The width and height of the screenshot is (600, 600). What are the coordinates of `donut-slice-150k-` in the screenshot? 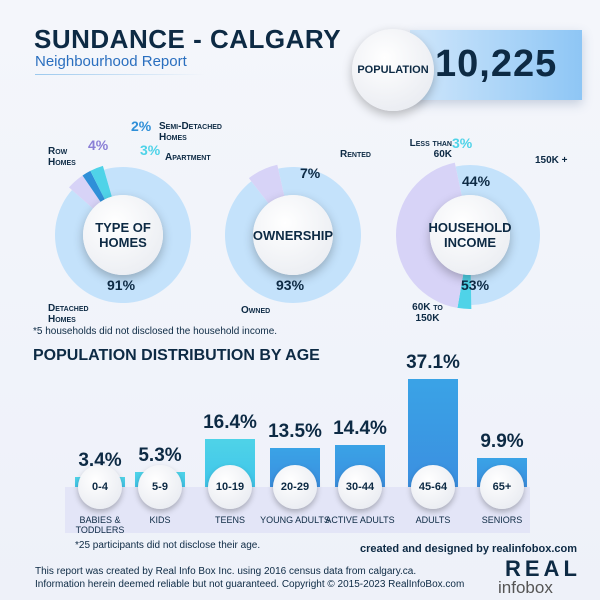 It's located at (429, 235).